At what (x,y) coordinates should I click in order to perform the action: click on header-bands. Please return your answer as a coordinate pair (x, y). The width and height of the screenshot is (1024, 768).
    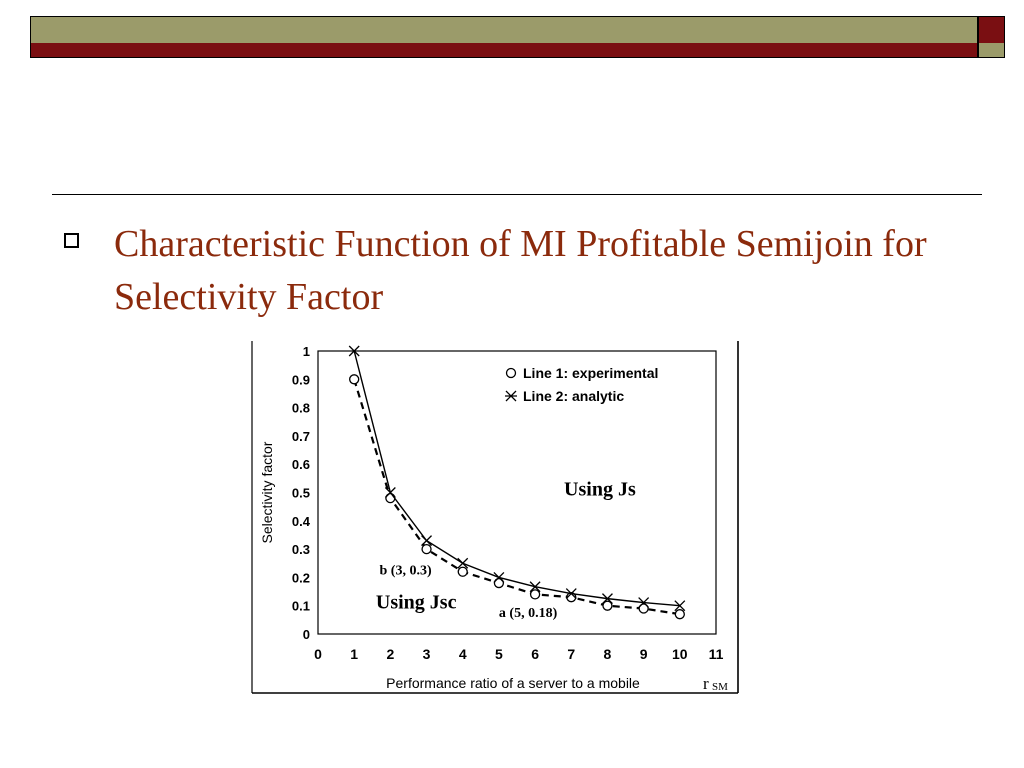
    Looking at the image, I should click on (504, 37).